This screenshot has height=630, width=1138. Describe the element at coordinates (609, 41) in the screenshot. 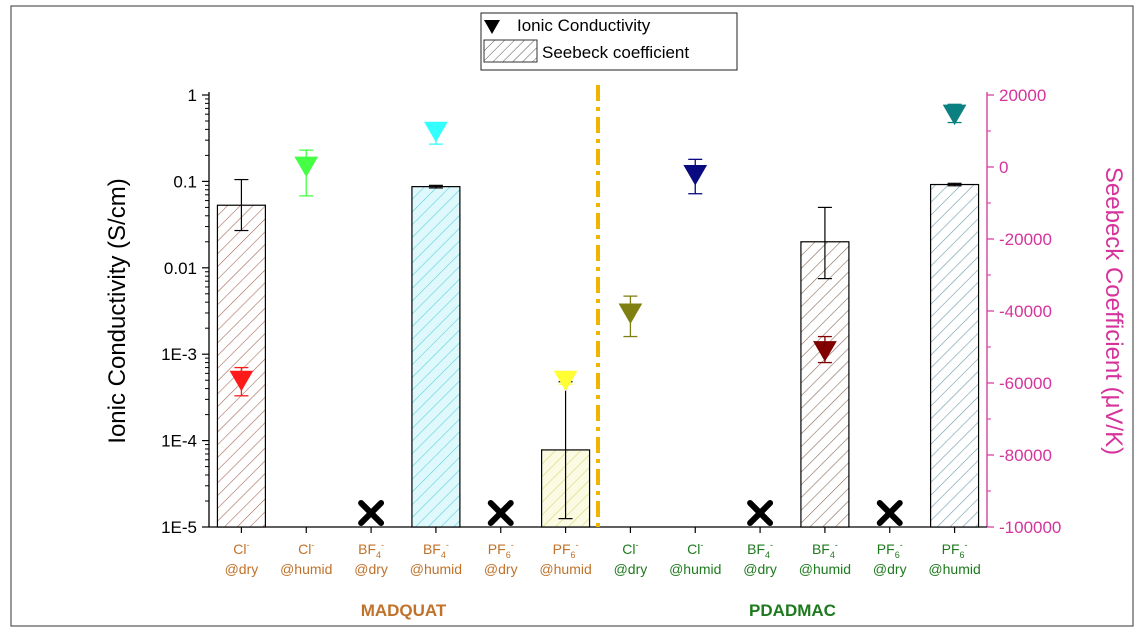

I see `legend: Ionic Conductivity Seebeck coefficient` at that location.